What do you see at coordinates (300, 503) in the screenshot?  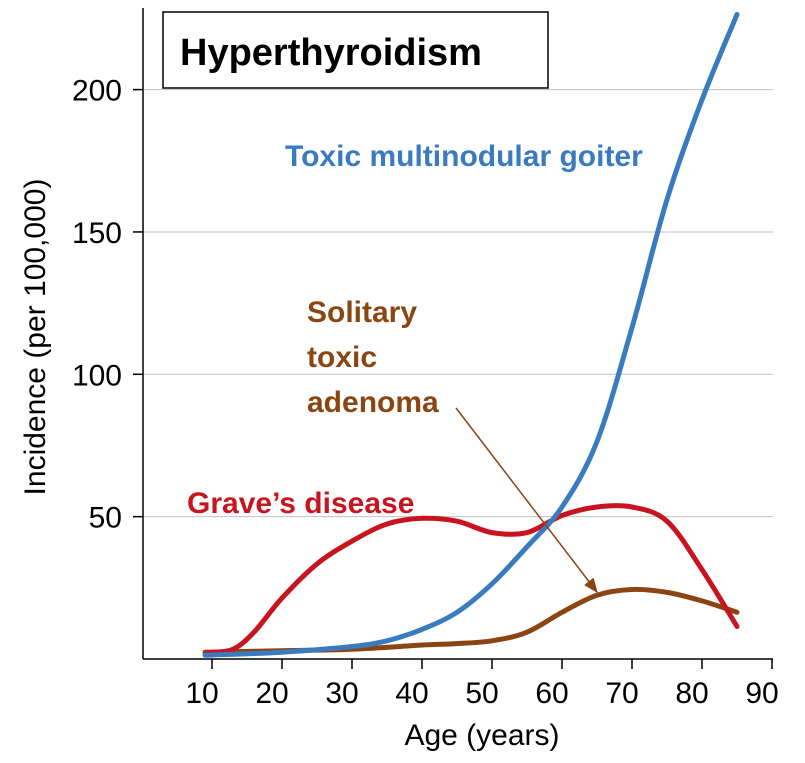 I see `series-label-graves-disease: Grave’s disease` at bounding box center [300, 503].